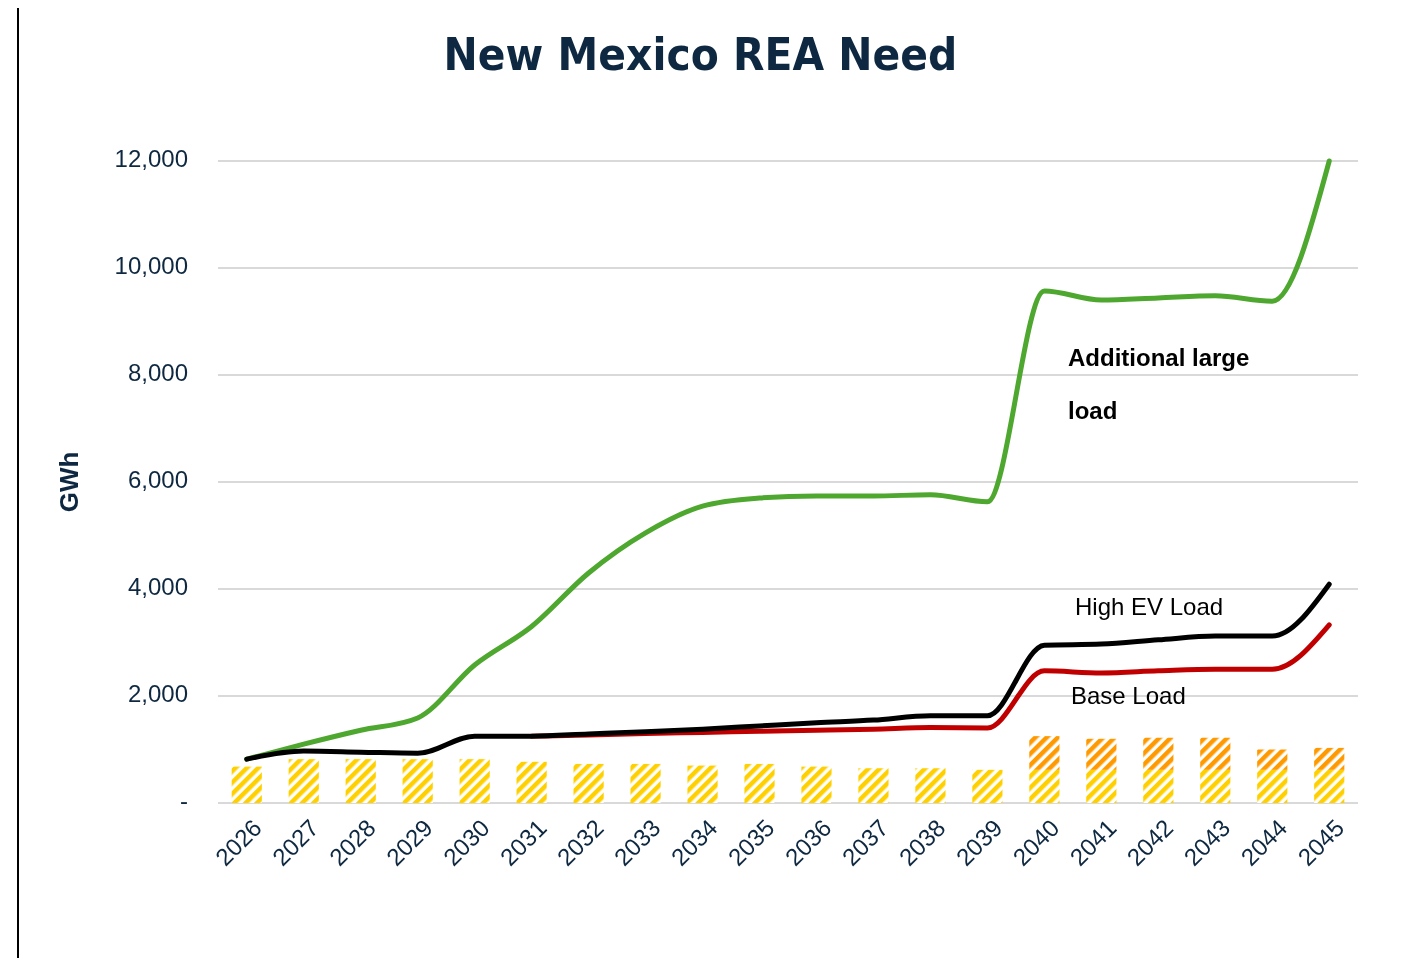  What do you see at coordinates (1128, 696) in the screenshot?
I see `series-label: Base Load` at bounding box center [1128, 696].